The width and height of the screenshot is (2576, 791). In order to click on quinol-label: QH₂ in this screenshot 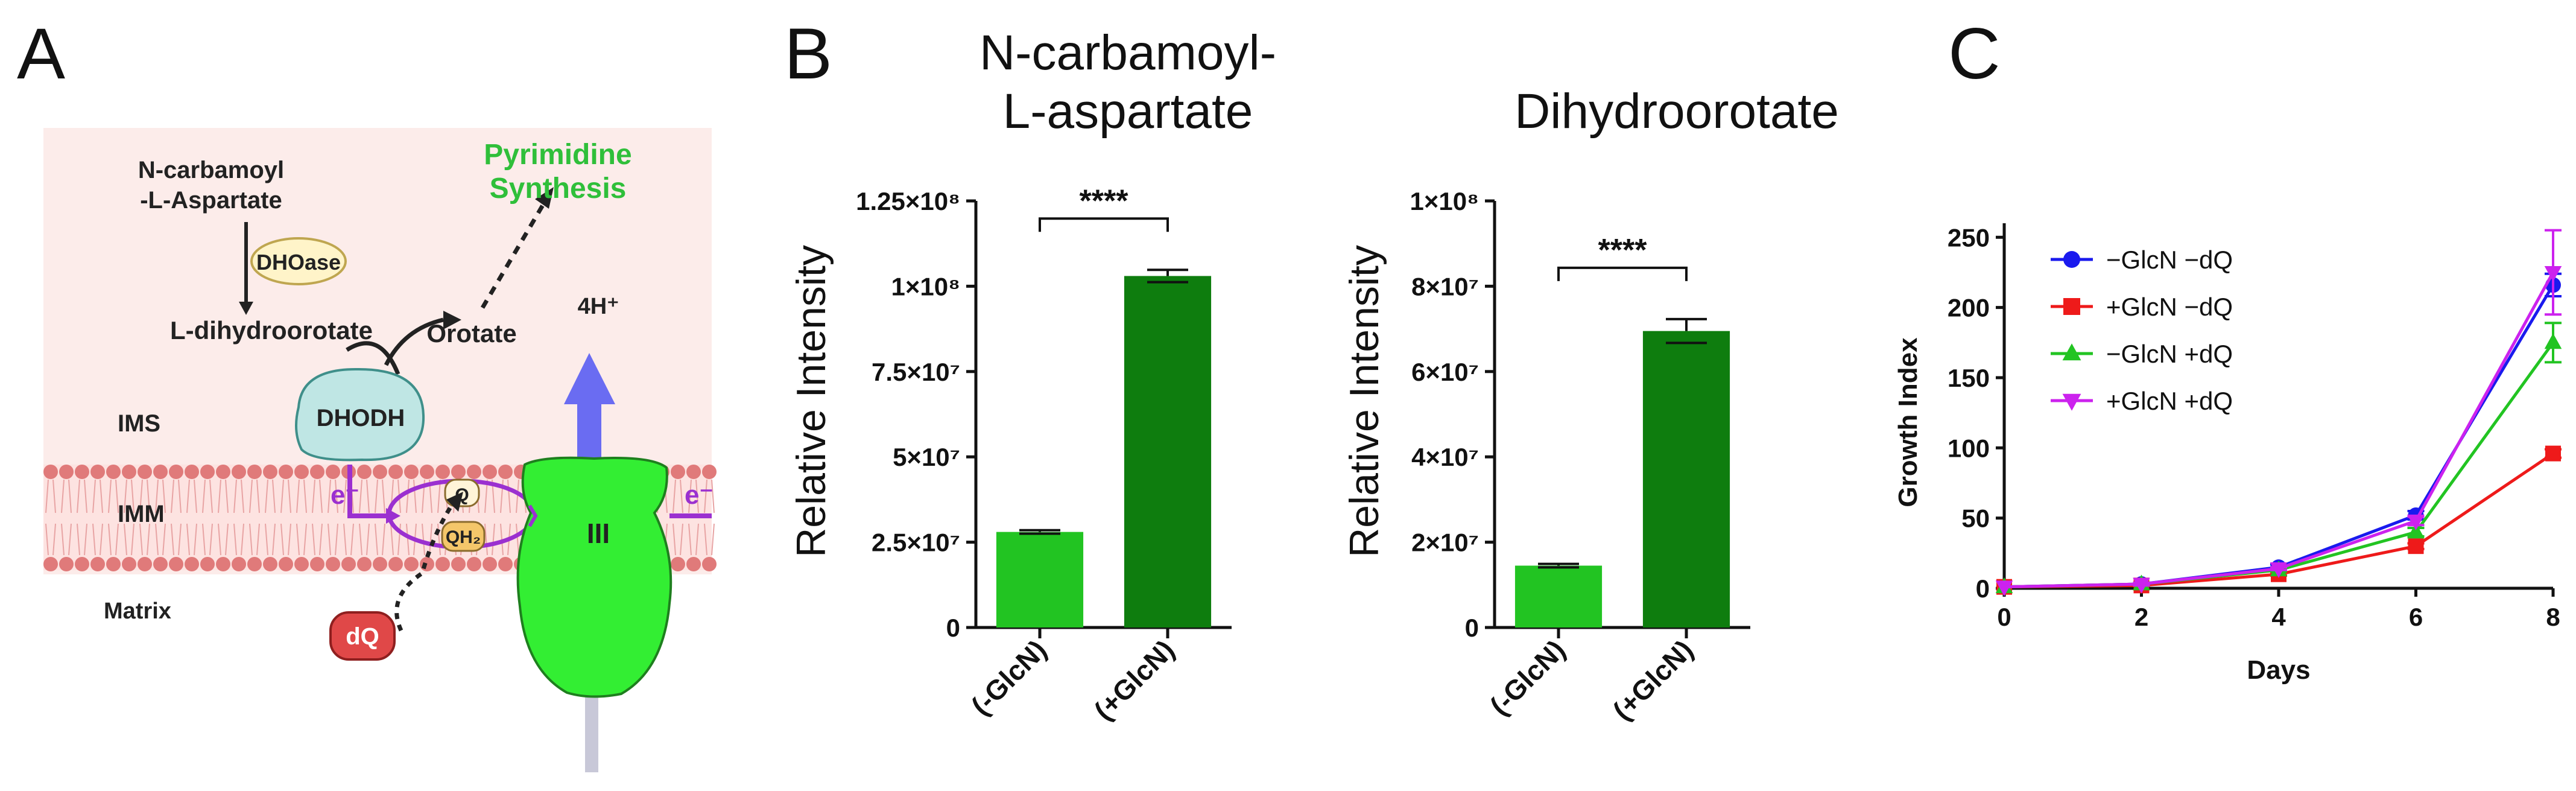, I will do `click(463, 537)`.